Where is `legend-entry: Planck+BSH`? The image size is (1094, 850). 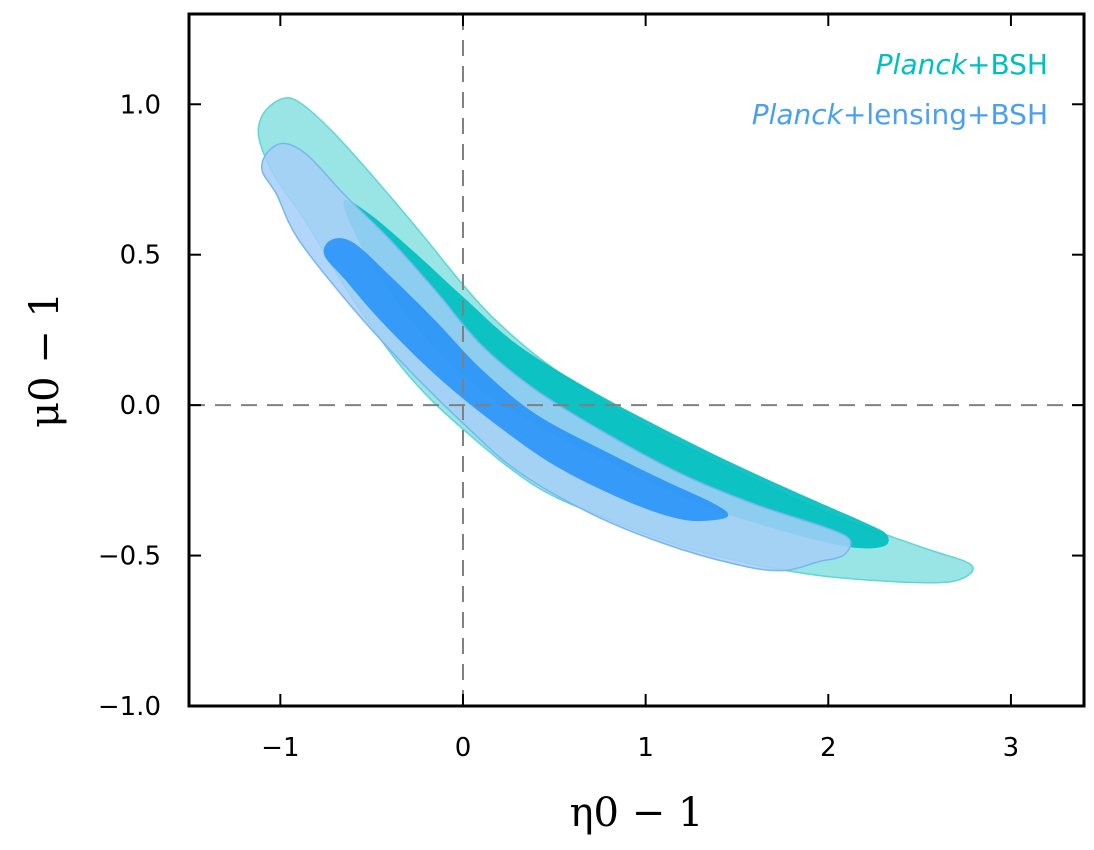 legend-entry: Planck+BSH is located at coordinates (962, 64).